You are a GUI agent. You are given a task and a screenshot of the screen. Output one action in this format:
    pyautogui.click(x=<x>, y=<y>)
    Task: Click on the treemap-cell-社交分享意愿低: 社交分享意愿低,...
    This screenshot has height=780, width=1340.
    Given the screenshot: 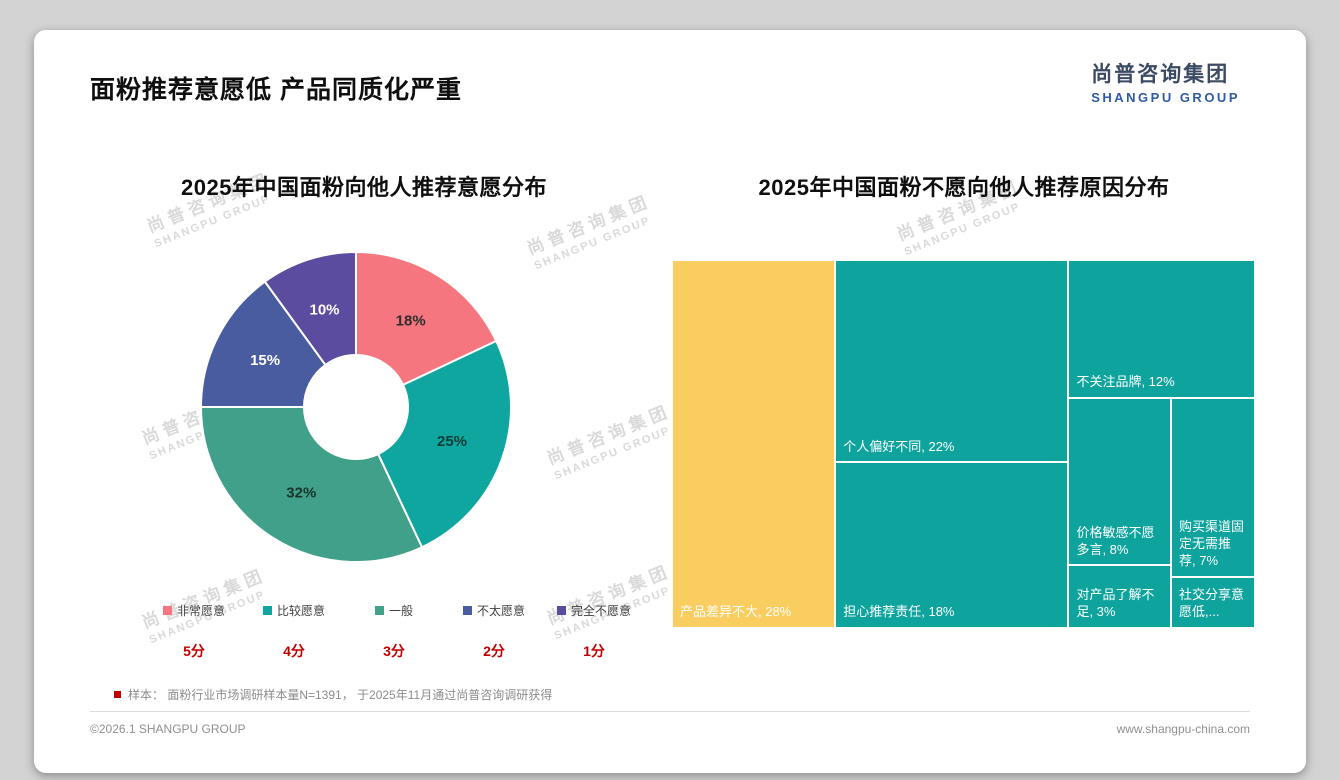 What is the action you would take?
    pyautogui.click(x=1213, y=602)
    